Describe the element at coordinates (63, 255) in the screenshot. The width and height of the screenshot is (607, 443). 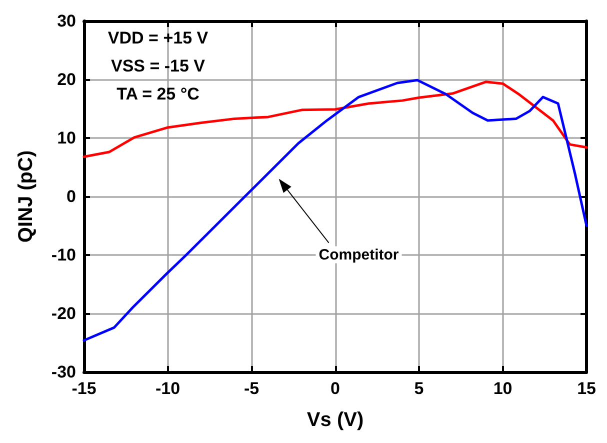
I see `y-tick-label: -10` at that location.